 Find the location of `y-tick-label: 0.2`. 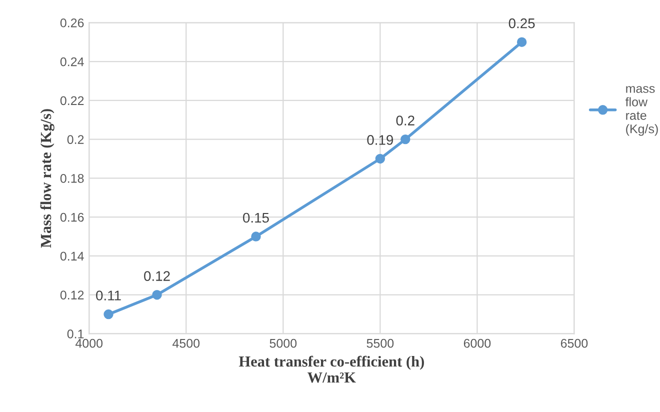

y-tick-label: 0.2 is located at coordinates (75, 139).